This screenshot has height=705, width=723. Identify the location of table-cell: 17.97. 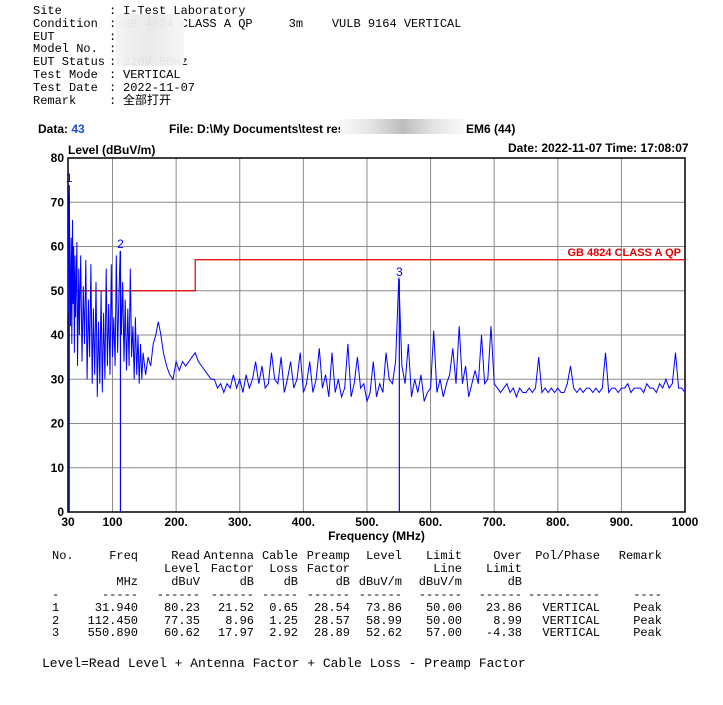
(235, 633).